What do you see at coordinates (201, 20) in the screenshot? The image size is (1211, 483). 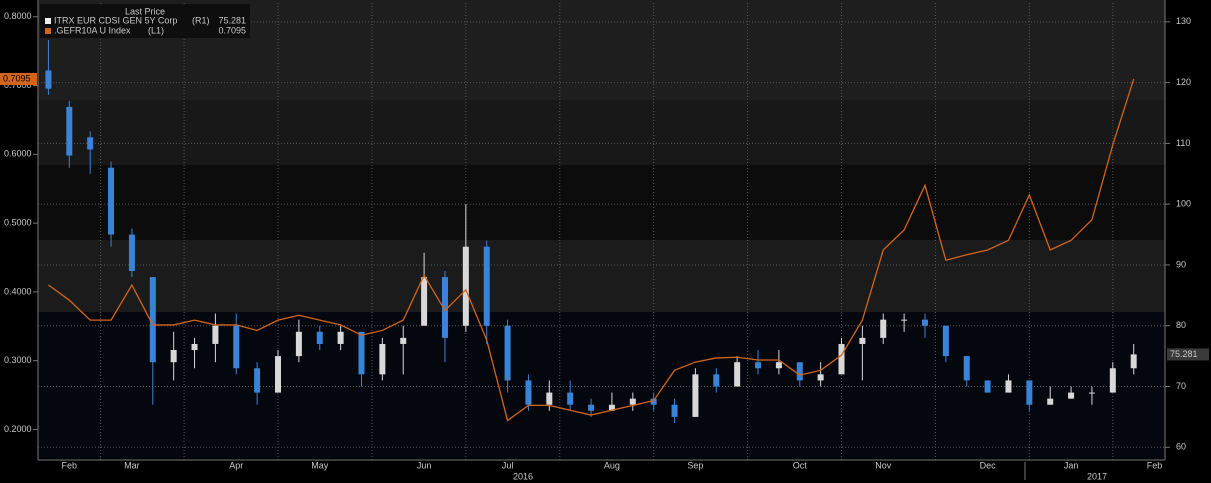 I see `legend-axis: (R1)` at bounding box center [201, 20].